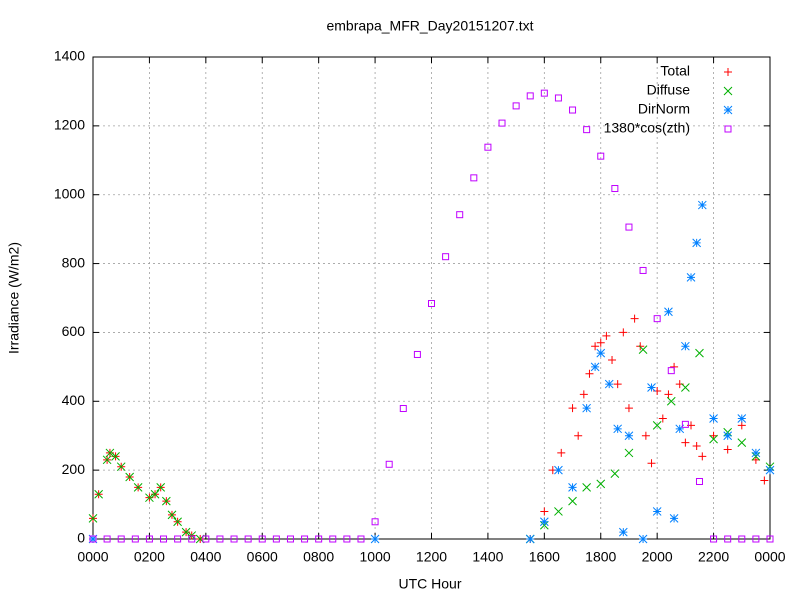  I want to click on legend-label: DirNorm, so click(664, 109).